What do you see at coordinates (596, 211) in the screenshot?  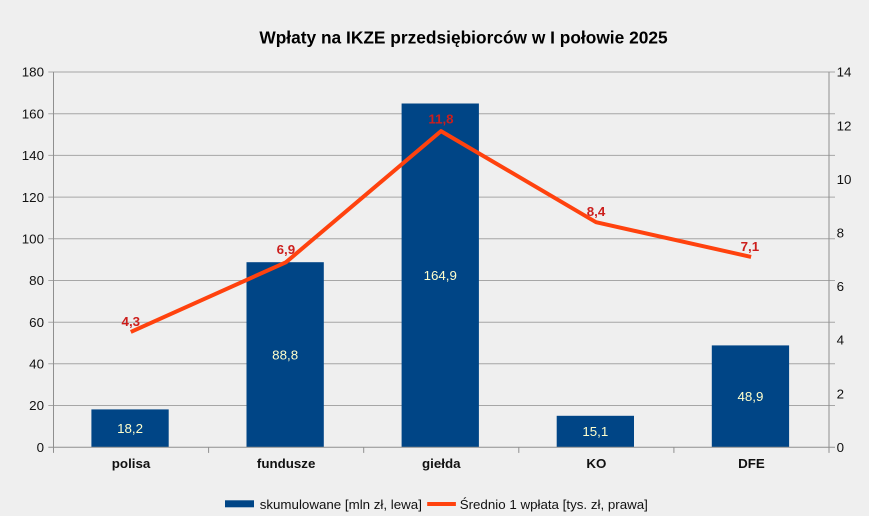 I see `svg-text: 8,4` at bounding box center [596, 211].